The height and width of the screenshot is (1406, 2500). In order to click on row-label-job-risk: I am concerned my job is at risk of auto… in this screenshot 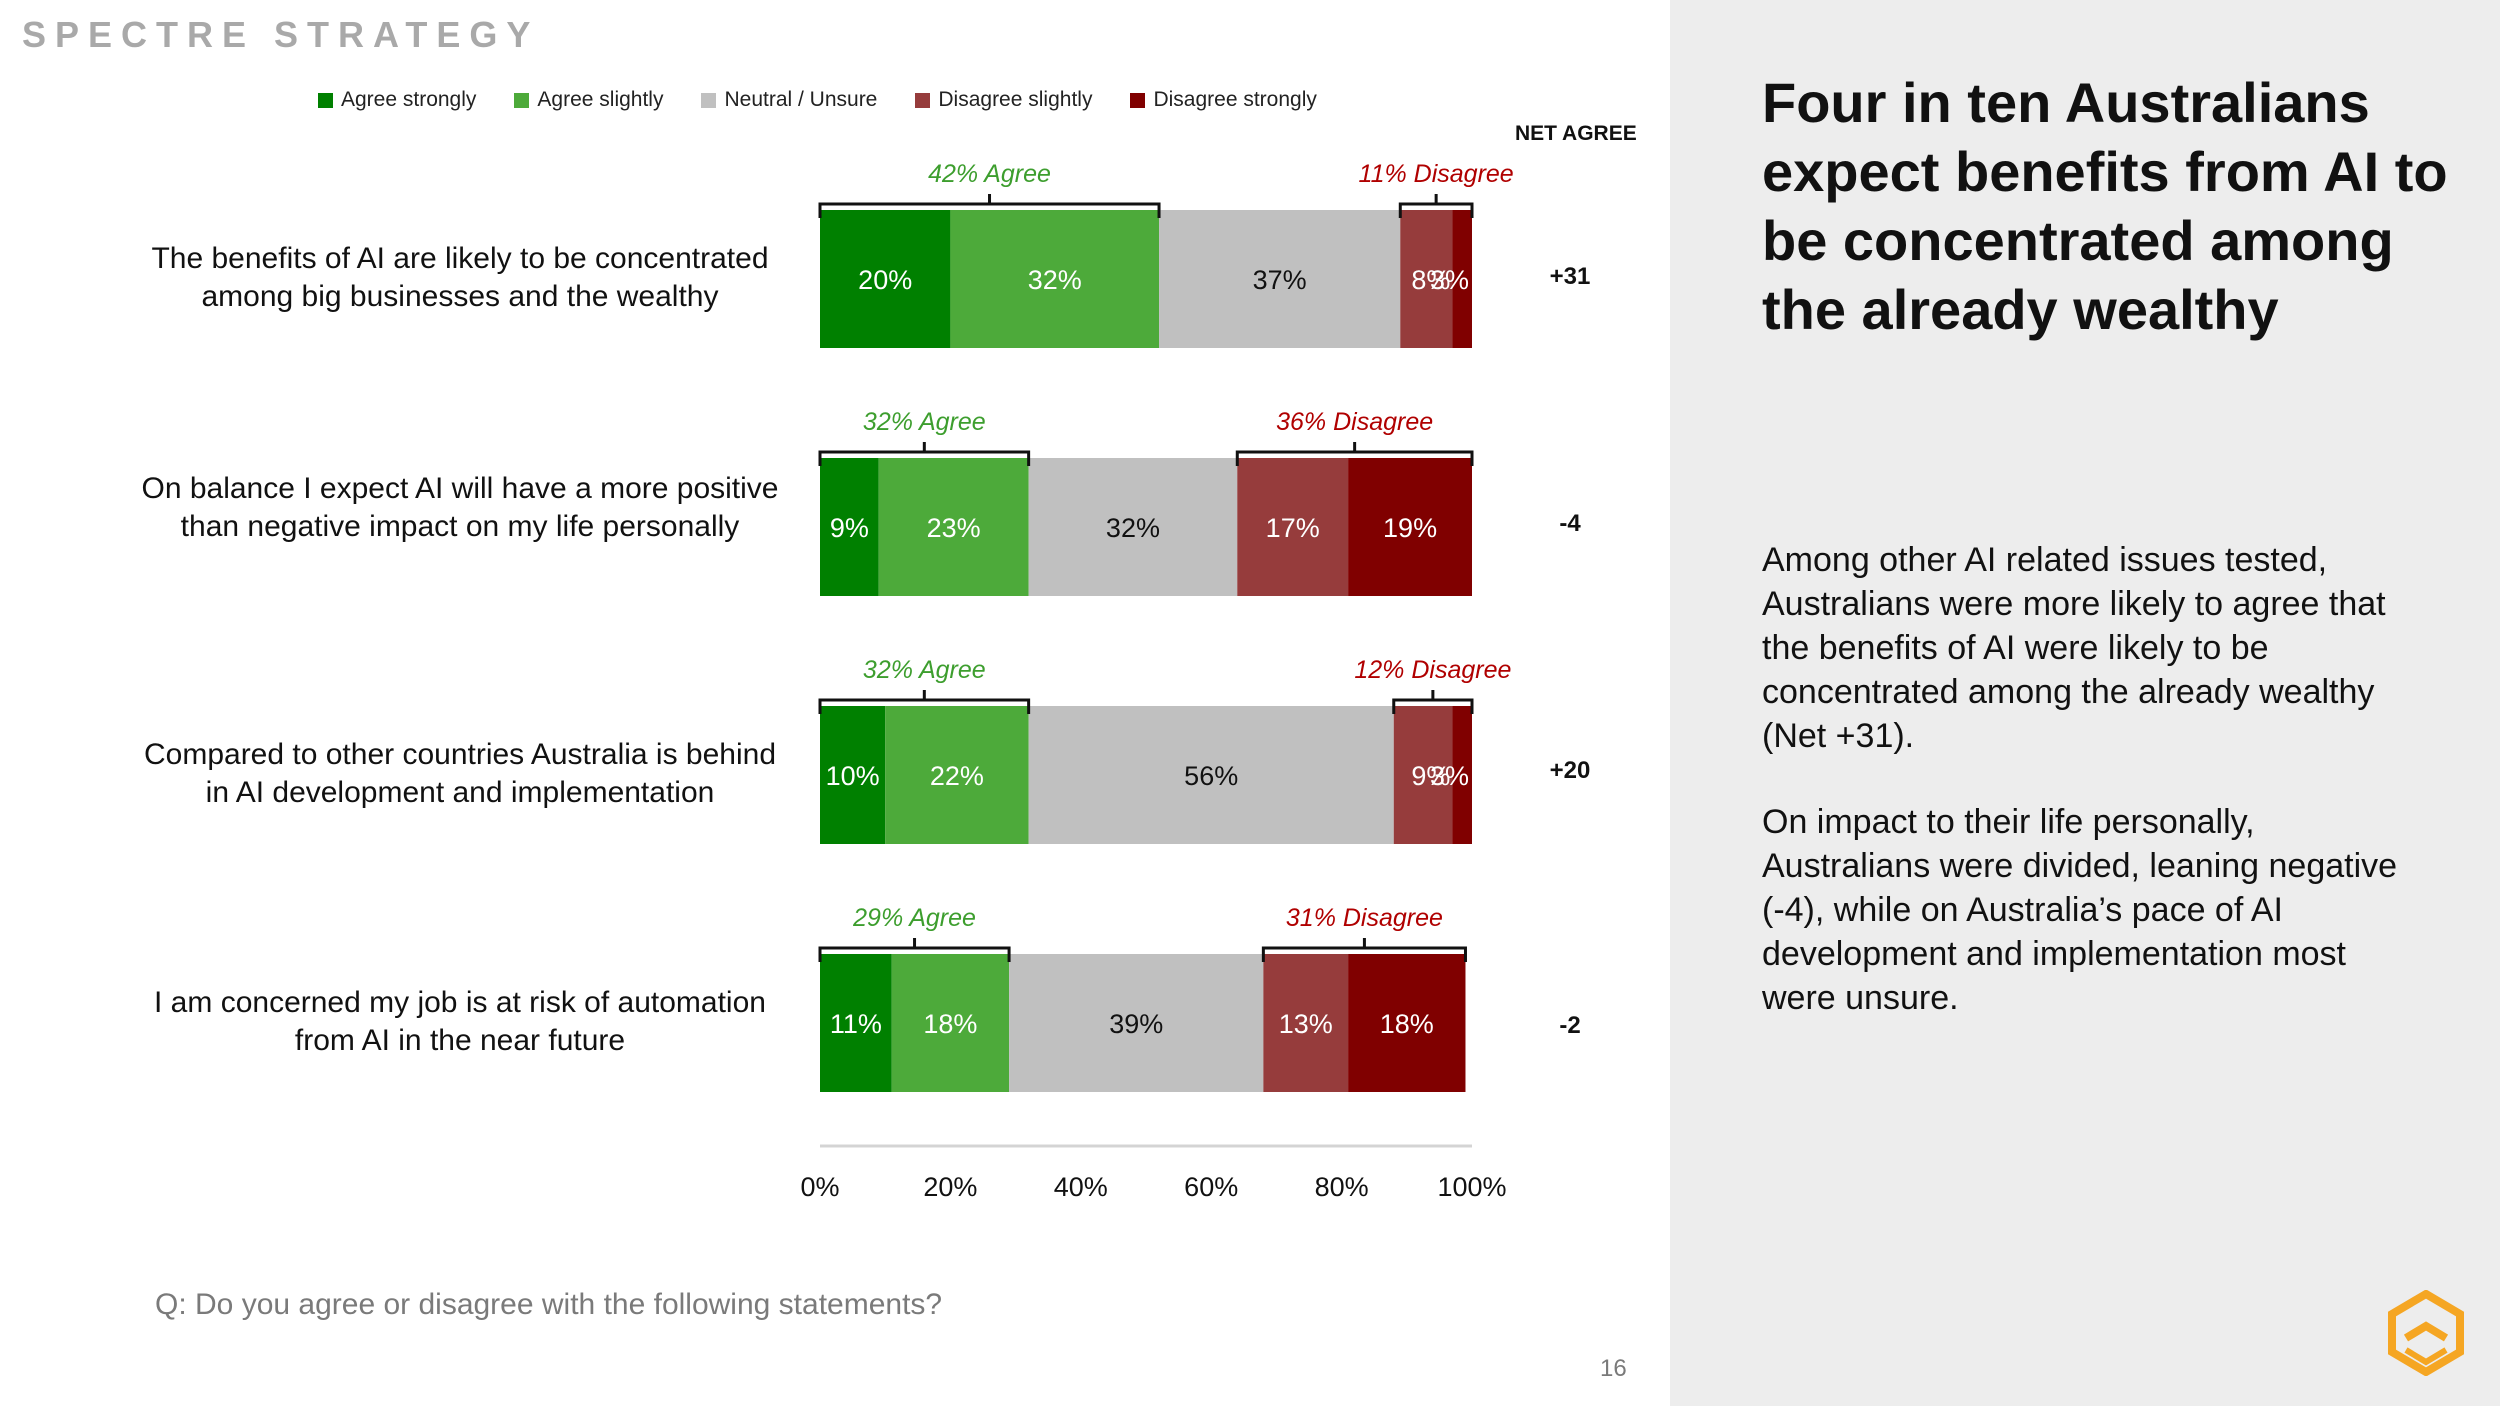, I will do `click(460, 1021)`.